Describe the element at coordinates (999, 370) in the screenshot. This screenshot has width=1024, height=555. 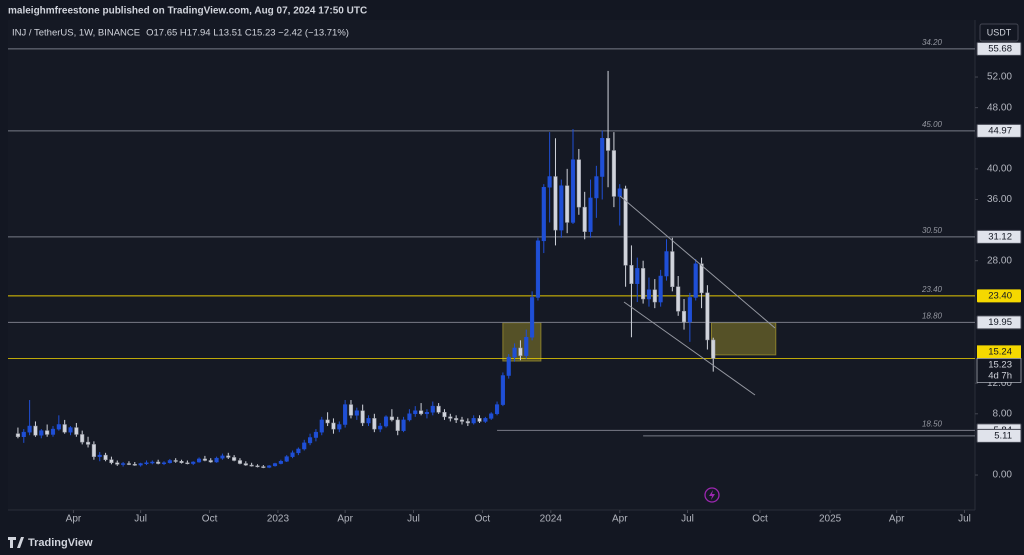
I see `countdown-badge` at that location.